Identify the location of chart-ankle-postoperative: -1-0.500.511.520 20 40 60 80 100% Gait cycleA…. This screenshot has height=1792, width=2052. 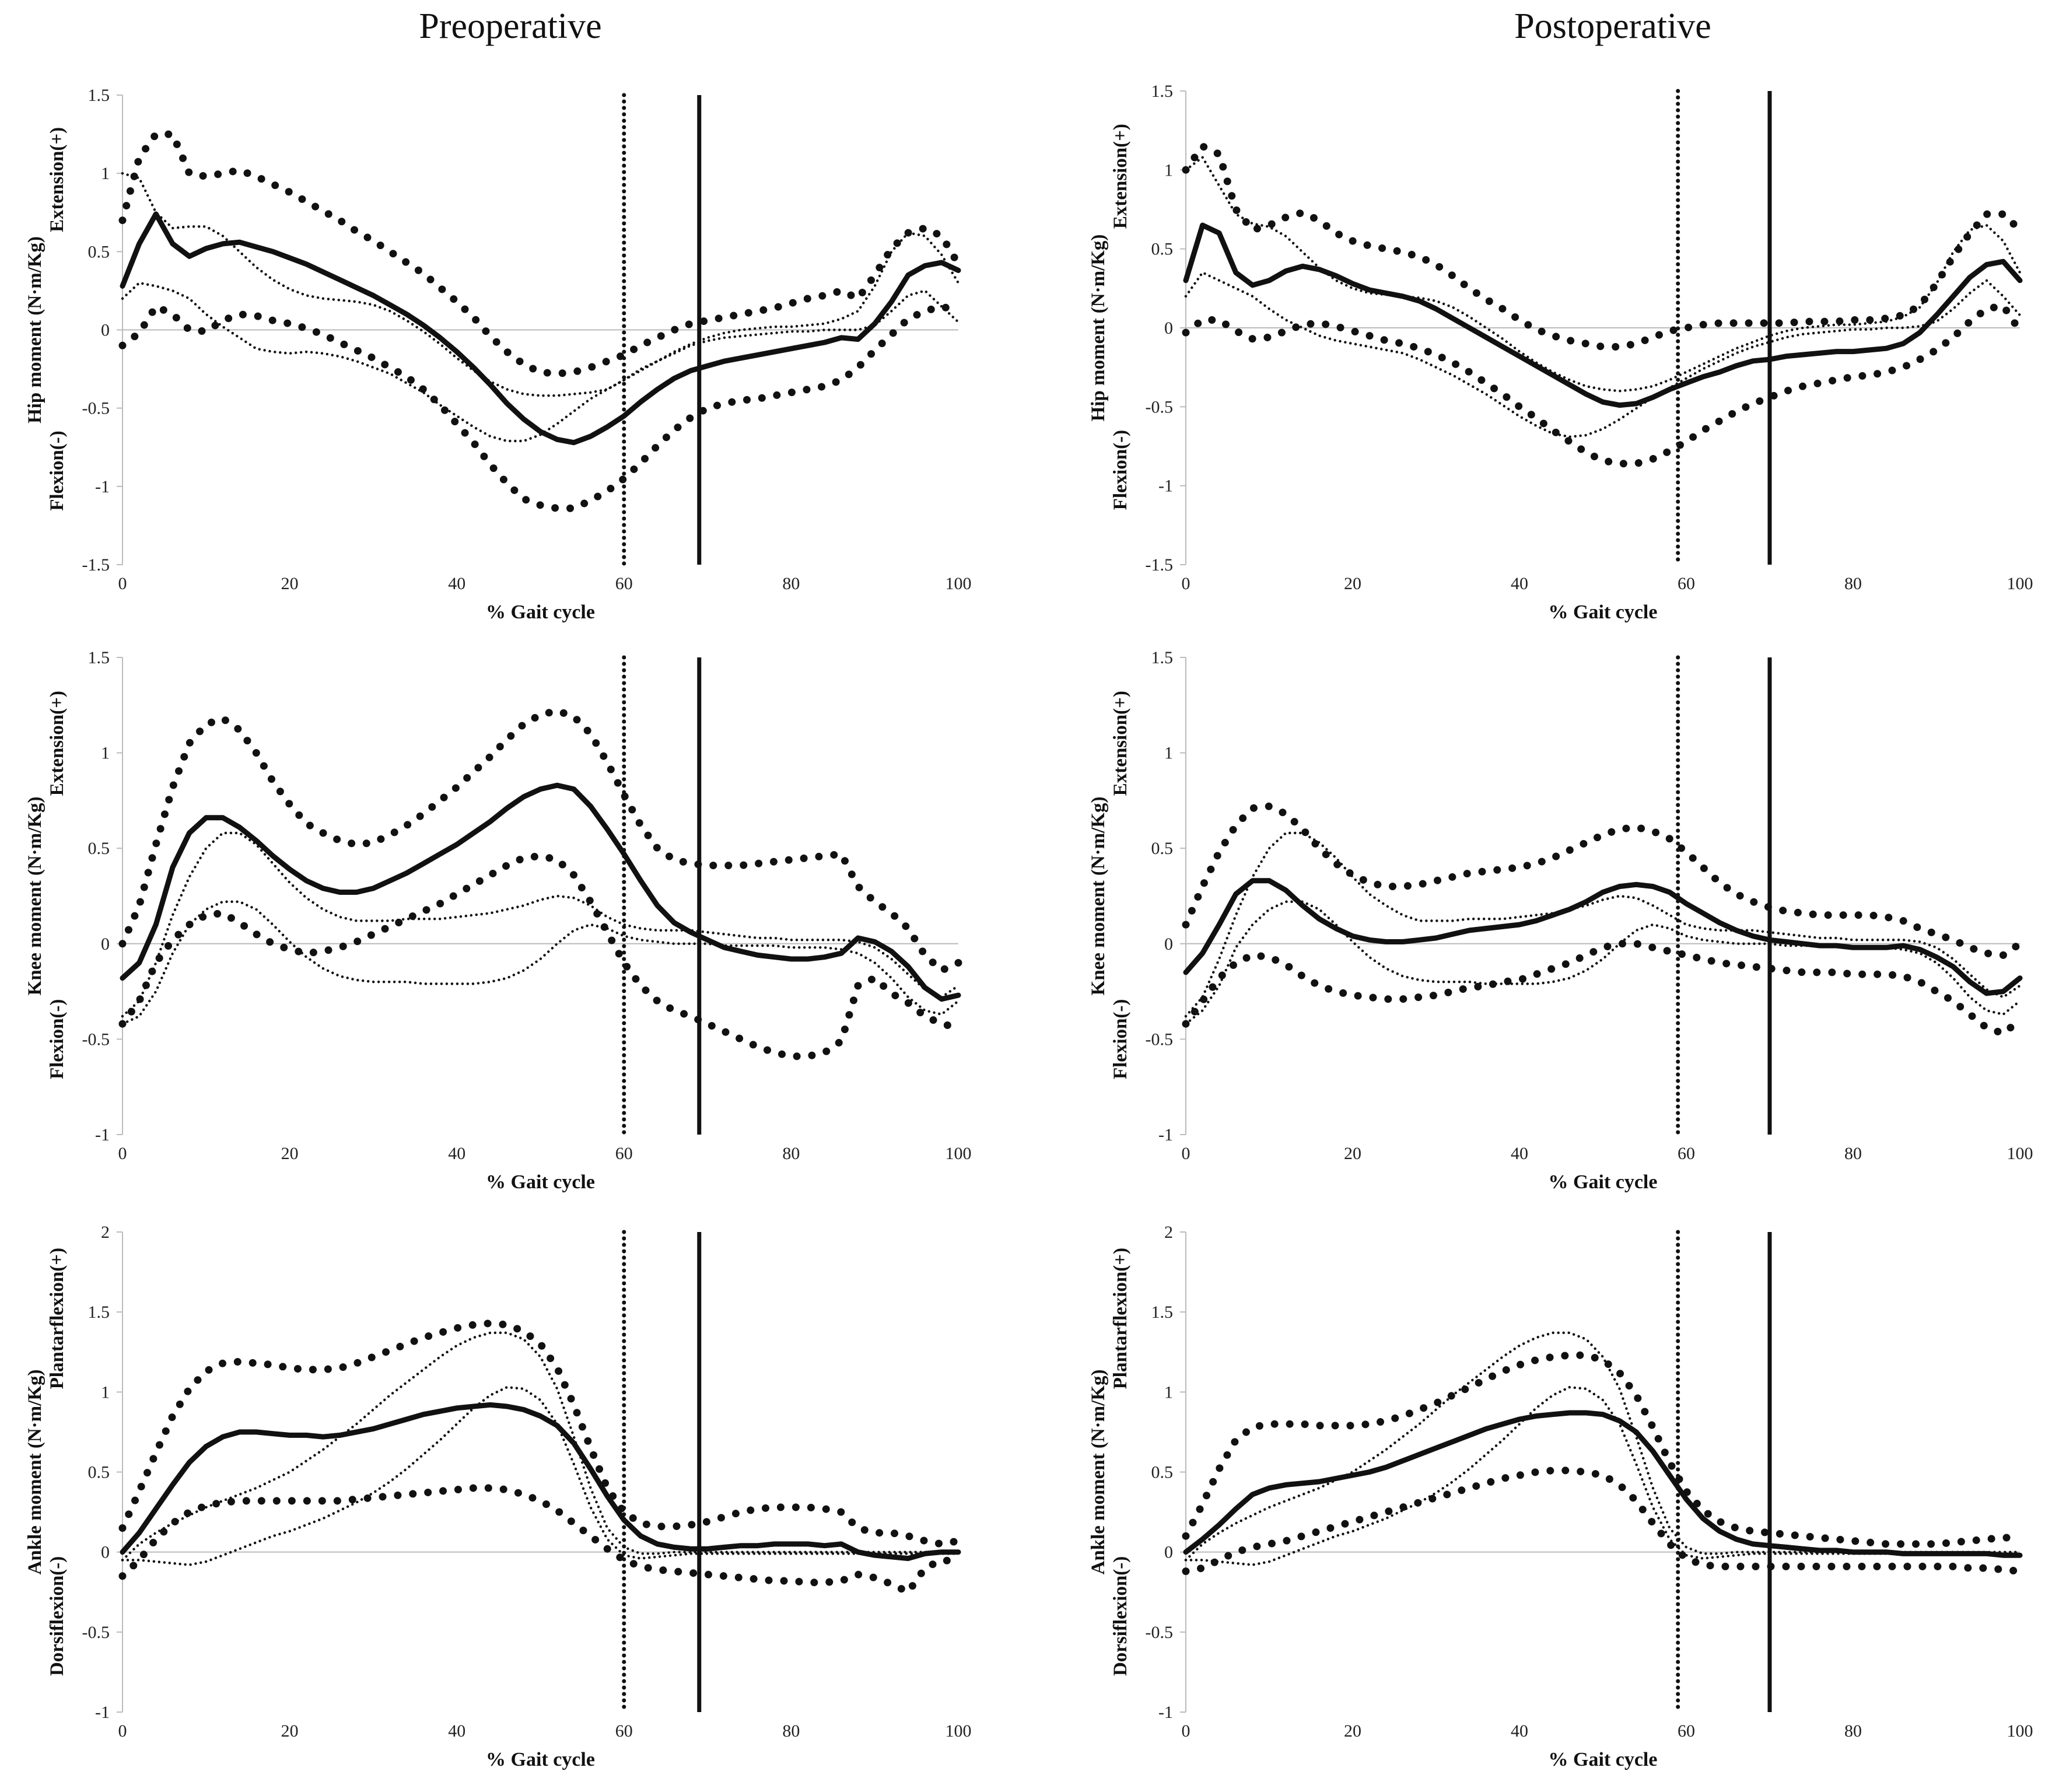
(1561, 1496).